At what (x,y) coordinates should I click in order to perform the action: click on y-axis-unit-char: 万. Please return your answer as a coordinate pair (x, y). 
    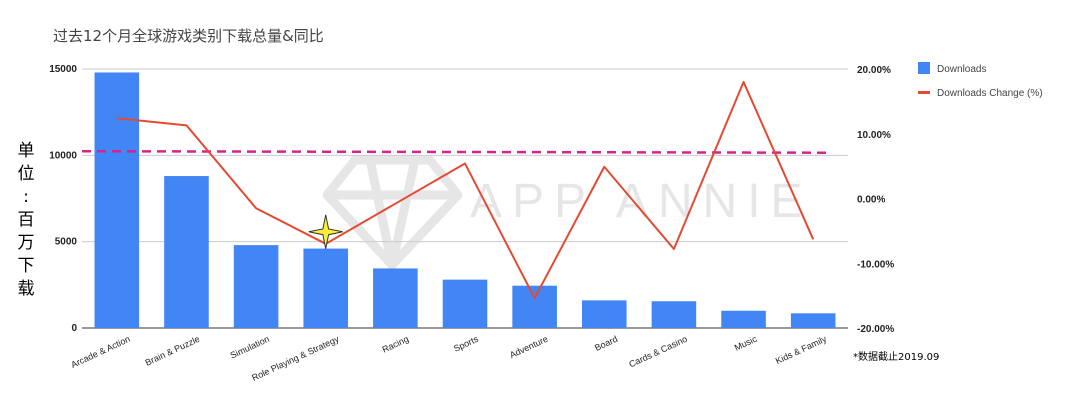
    Looking at the image, I should click on (26, 243).